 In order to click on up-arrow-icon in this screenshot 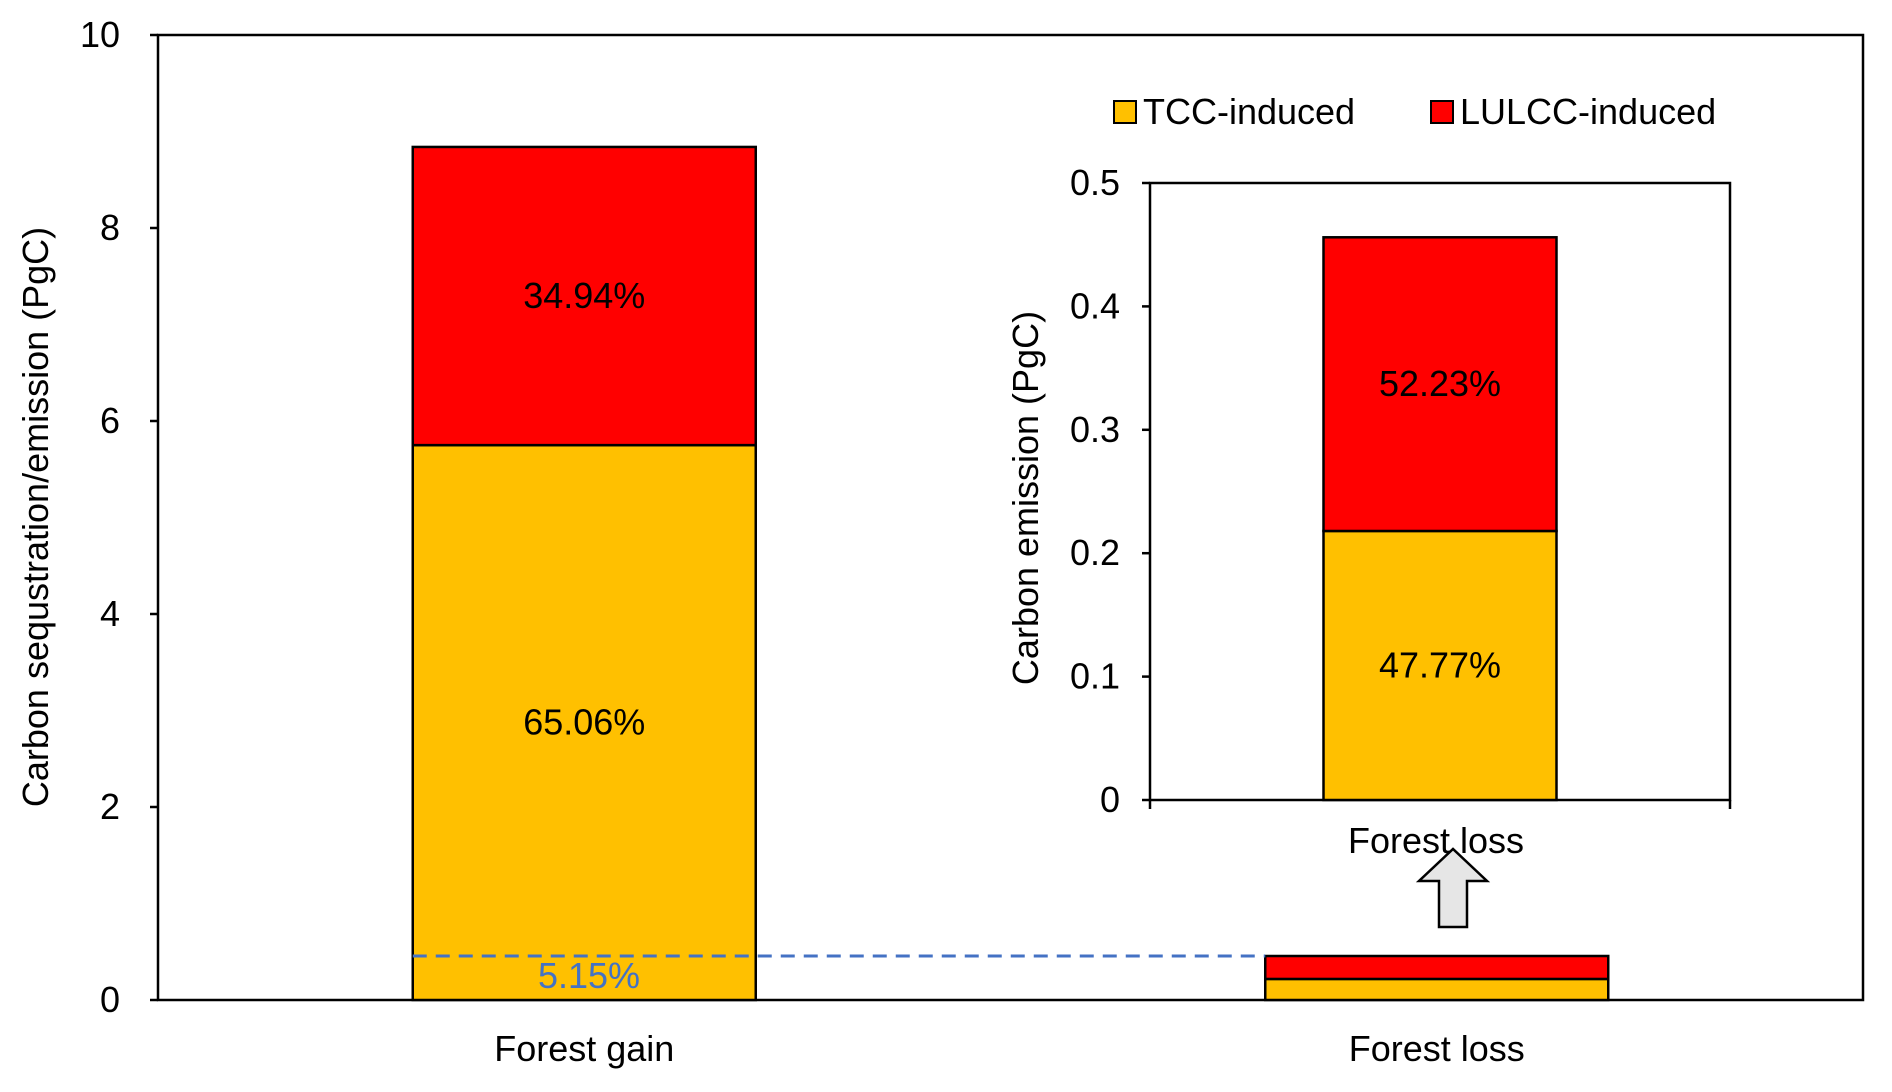, I will do `click(1453, 888)`.